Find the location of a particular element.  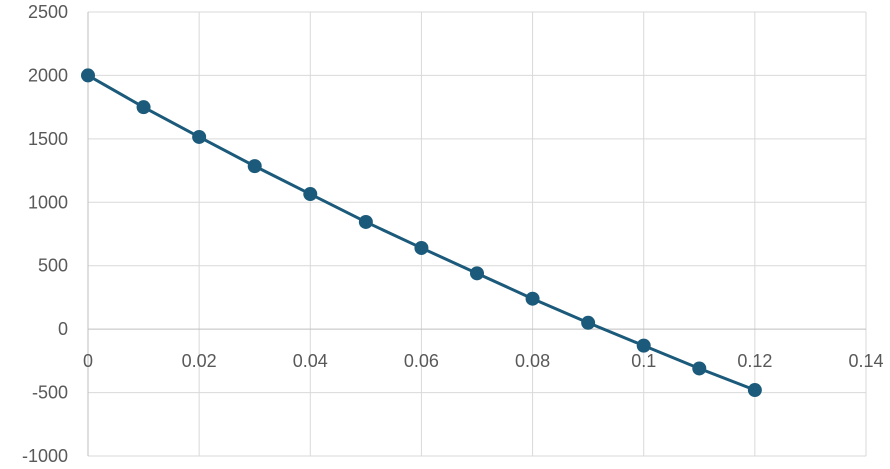

y-tick-label: 2000 is located at coordinates (48, 75).